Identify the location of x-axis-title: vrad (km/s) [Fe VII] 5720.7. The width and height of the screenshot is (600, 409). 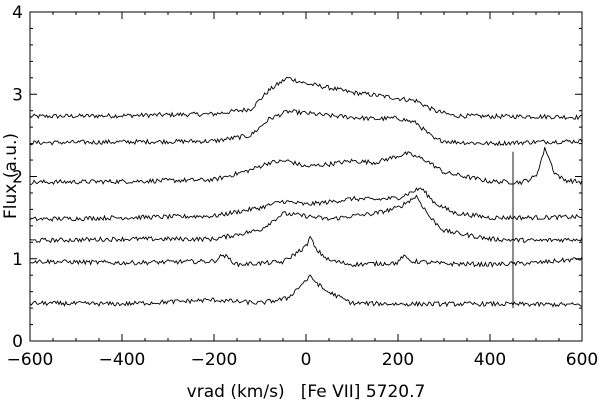
(306, 392).